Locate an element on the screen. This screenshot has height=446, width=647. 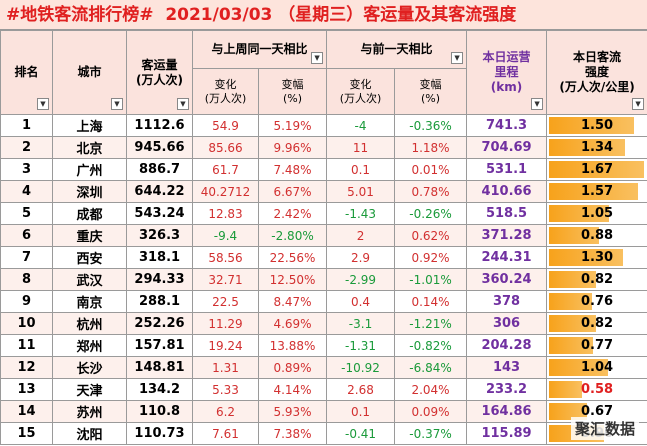
table-row: 7 西安 318.1 58.56 22.56% 2.9 0.92% 244.31 1.30 is located at coordinates (323, 257).